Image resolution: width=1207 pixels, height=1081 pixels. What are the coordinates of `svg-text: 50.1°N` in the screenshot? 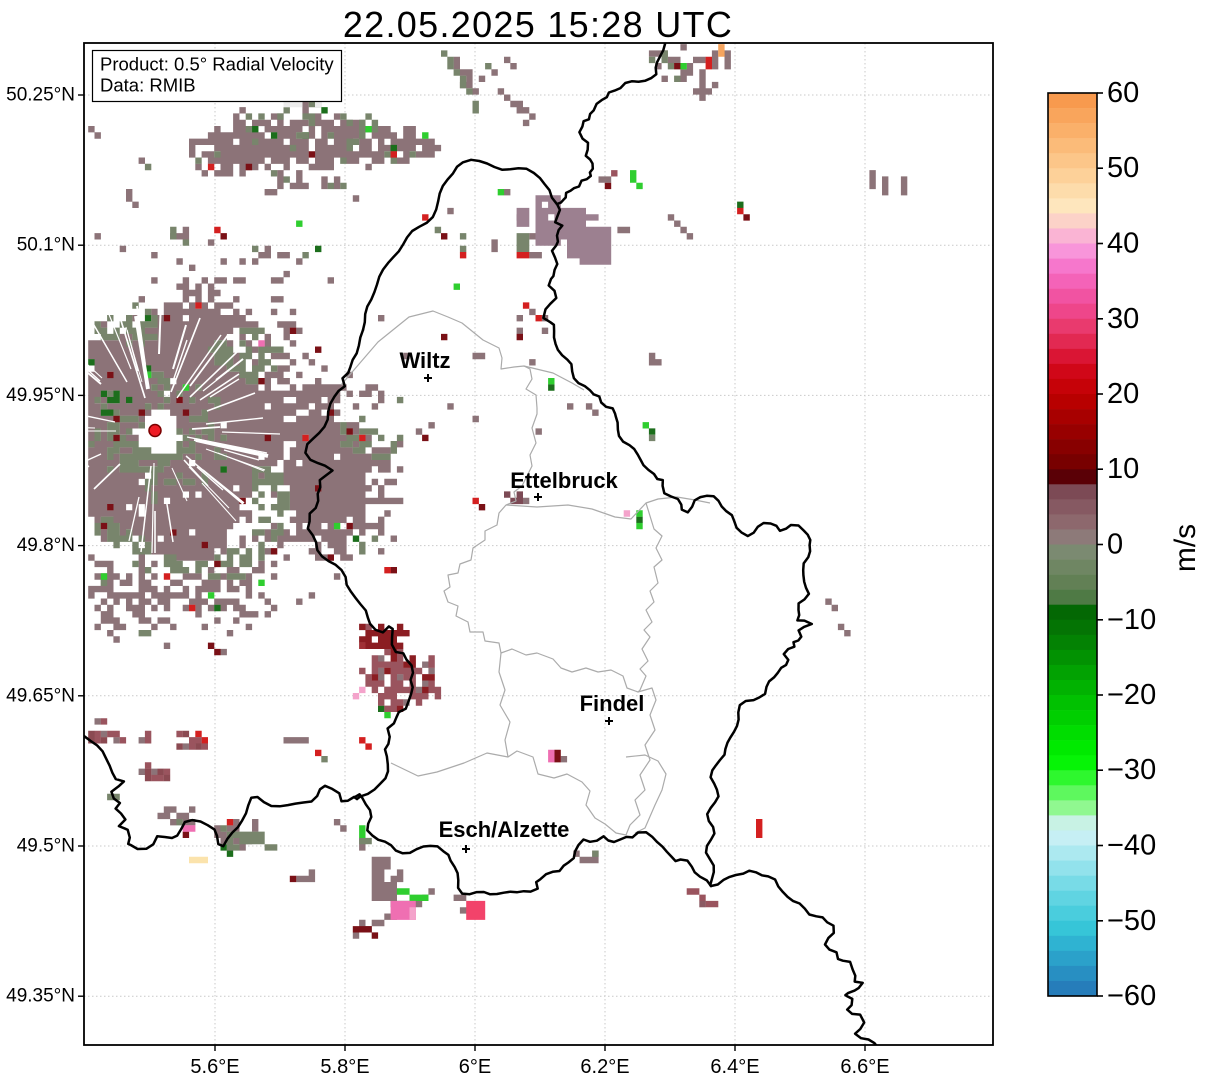 It's located at (46, 245).